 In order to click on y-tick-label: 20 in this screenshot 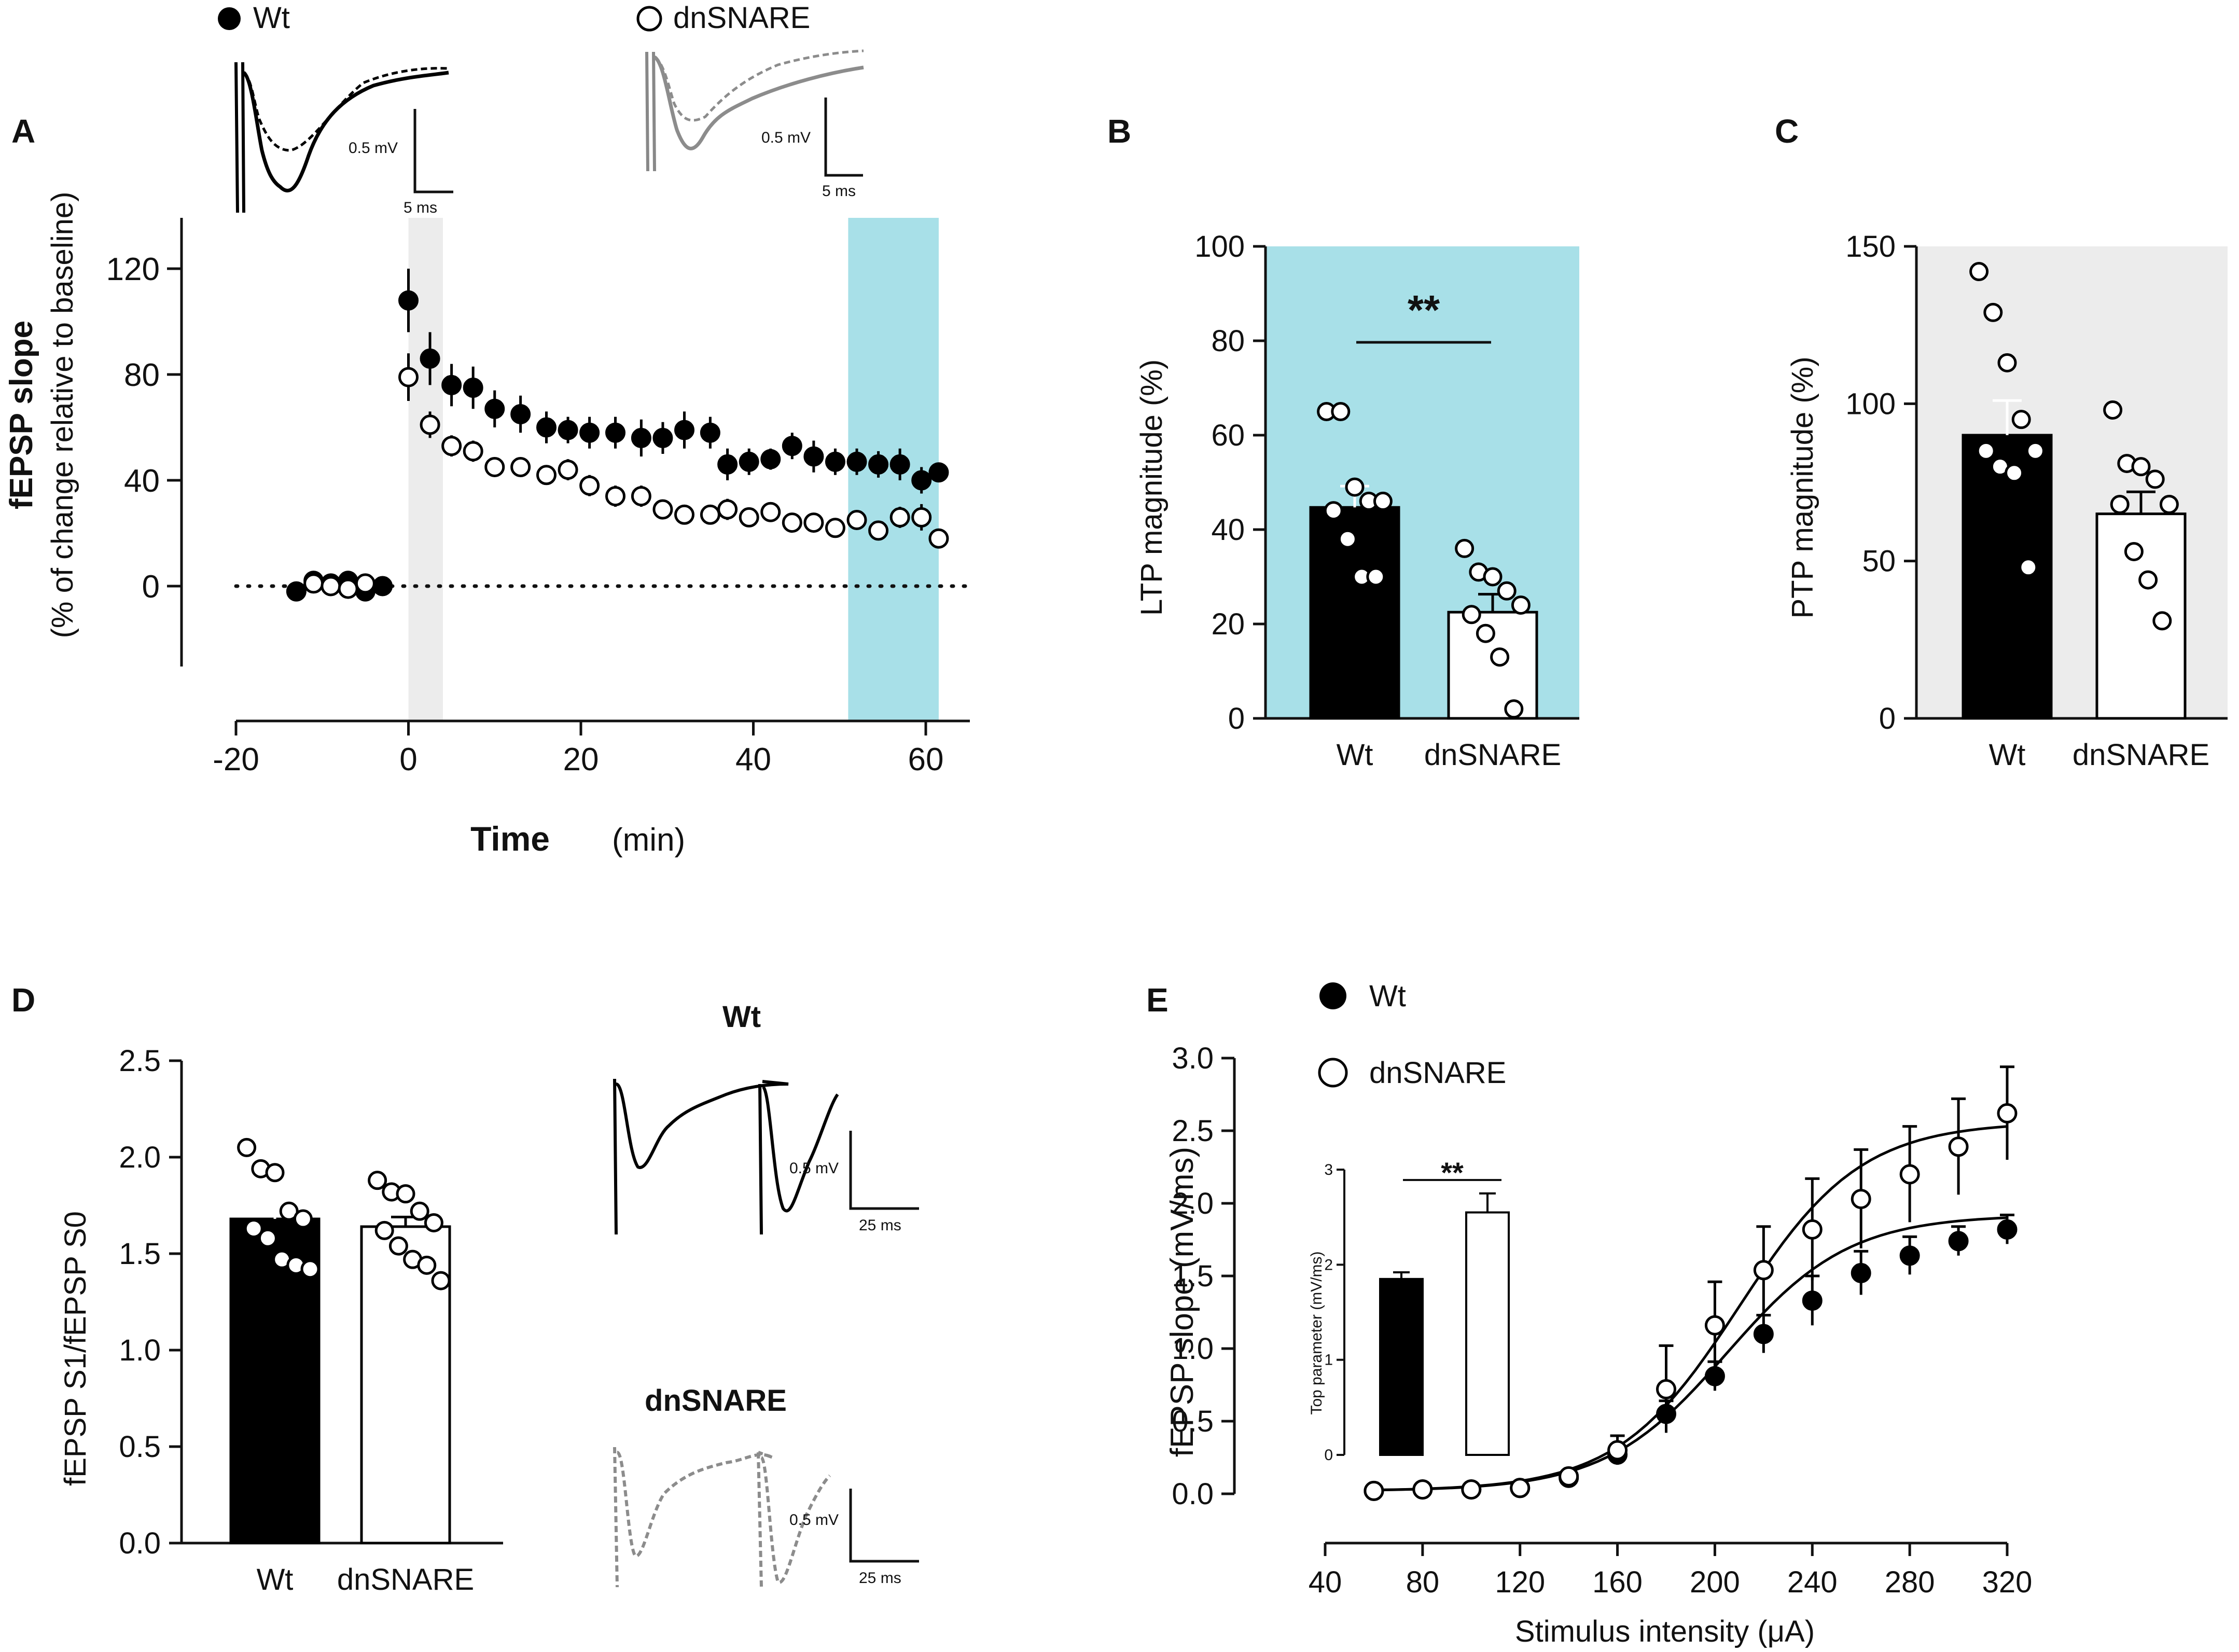, I will do `click(1228, 624)`.